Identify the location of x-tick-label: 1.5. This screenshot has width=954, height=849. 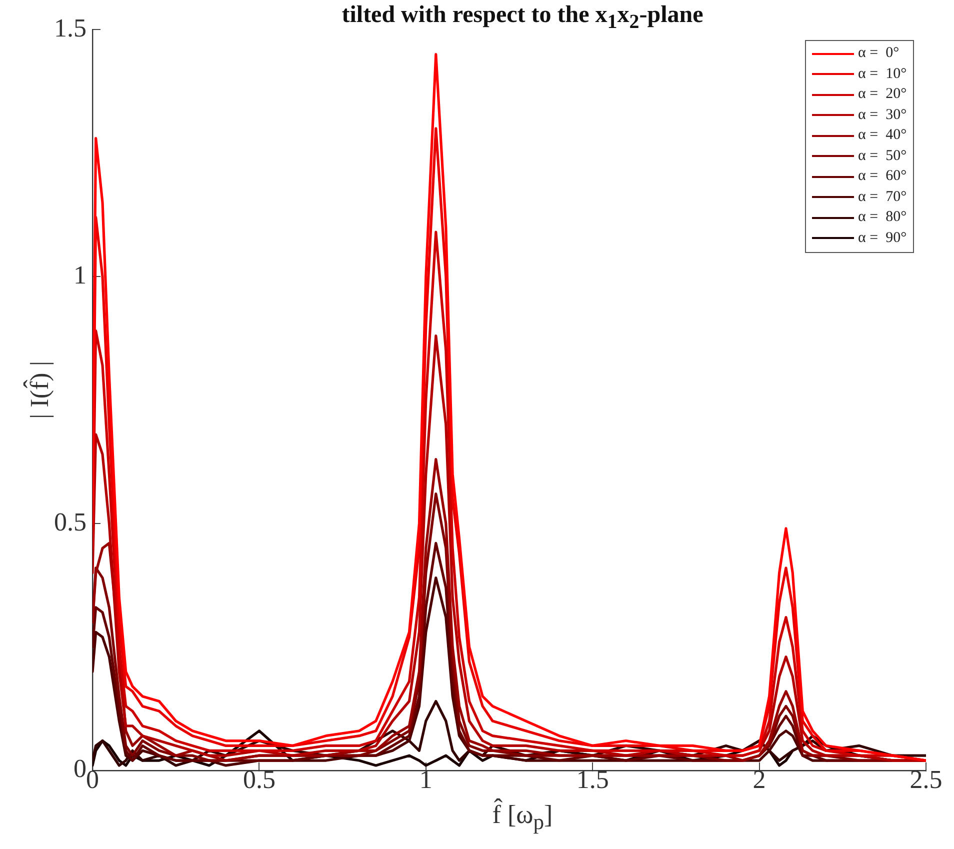
(592, 779).